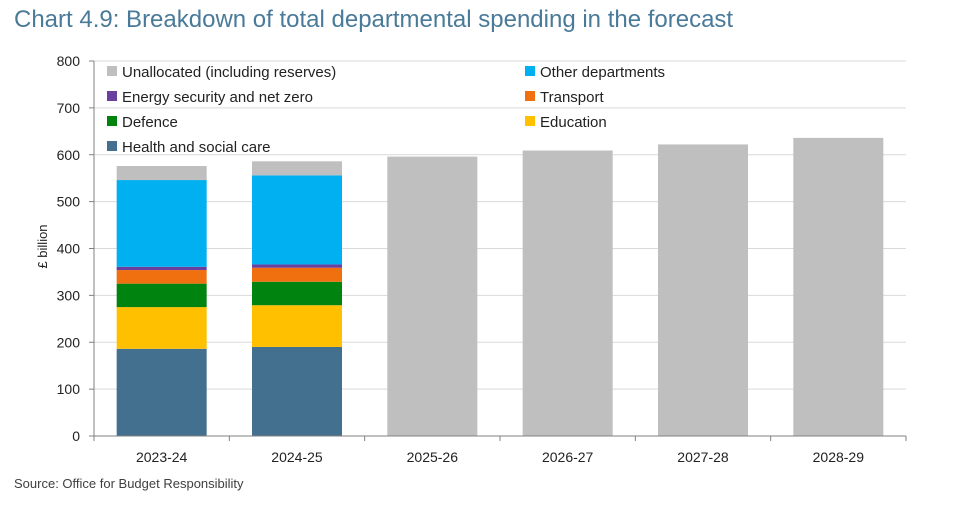 The image size is (959, 510). What do you see at coordinates (69, 202) in the screenshot?
I see `y-tick-label: 500` at bounding box center [69, 202].